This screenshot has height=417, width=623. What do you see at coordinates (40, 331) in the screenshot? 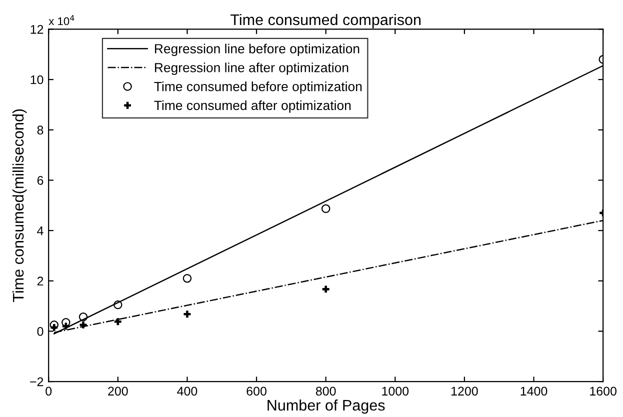
I see `y-tick-label: 0` at bounding box center [40, 331].